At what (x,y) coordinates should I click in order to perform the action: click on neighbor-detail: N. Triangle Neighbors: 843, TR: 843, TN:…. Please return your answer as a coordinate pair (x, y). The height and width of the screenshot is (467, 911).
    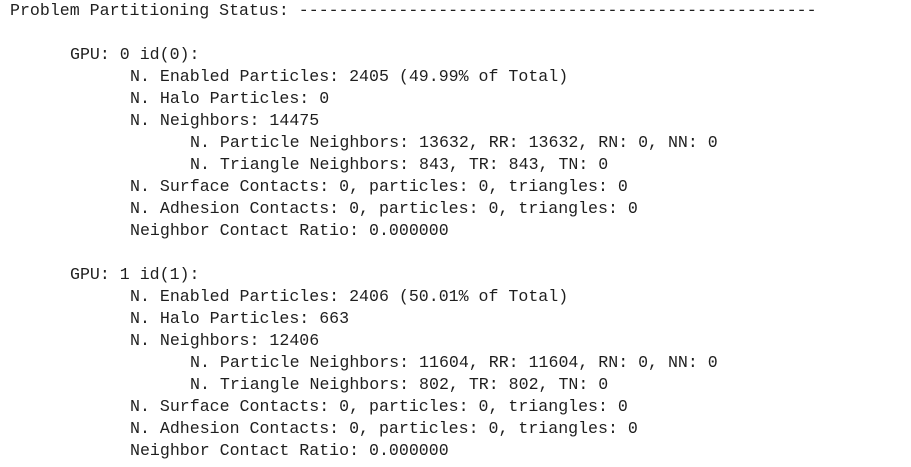
    Looking at the image, I should click on (399, 164).